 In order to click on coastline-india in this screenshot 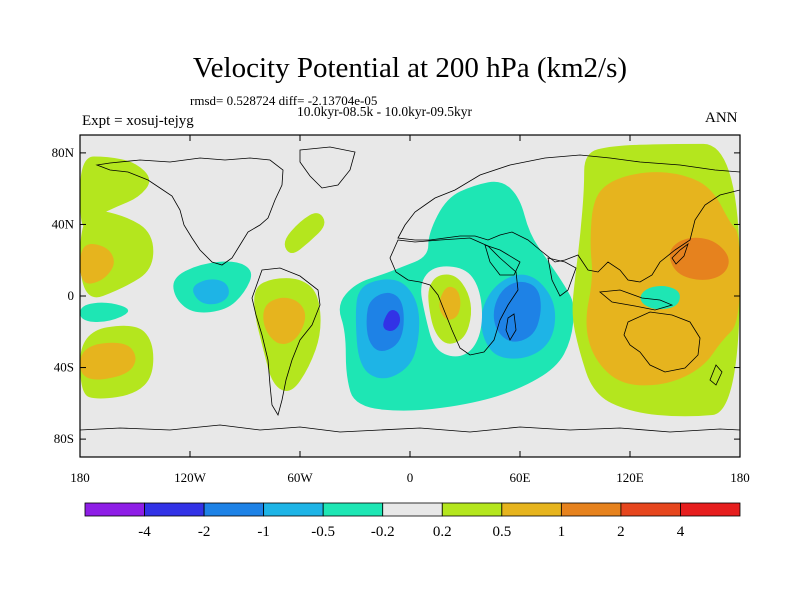, I will do `click(562, 277)`.